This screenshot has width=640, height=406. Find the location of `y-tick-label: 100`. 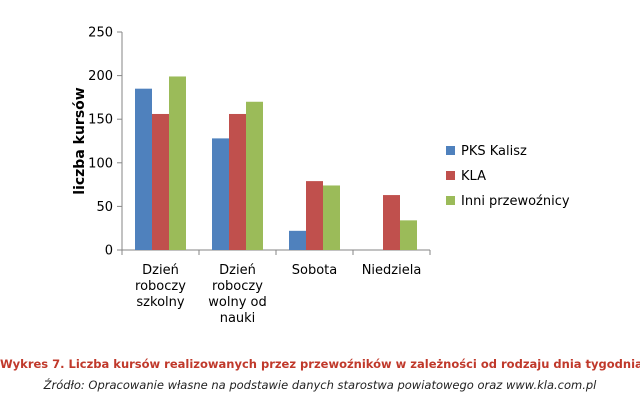

y-tick-label: 100 is located at coordinates (100, 163).